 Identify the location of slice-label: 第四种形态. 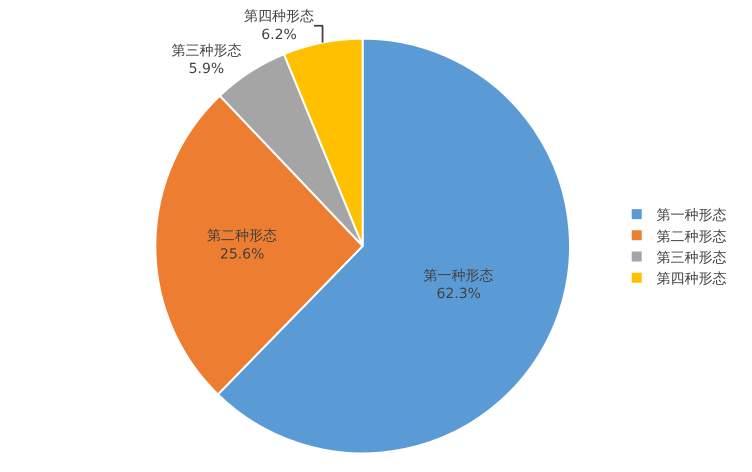
(279, 16).